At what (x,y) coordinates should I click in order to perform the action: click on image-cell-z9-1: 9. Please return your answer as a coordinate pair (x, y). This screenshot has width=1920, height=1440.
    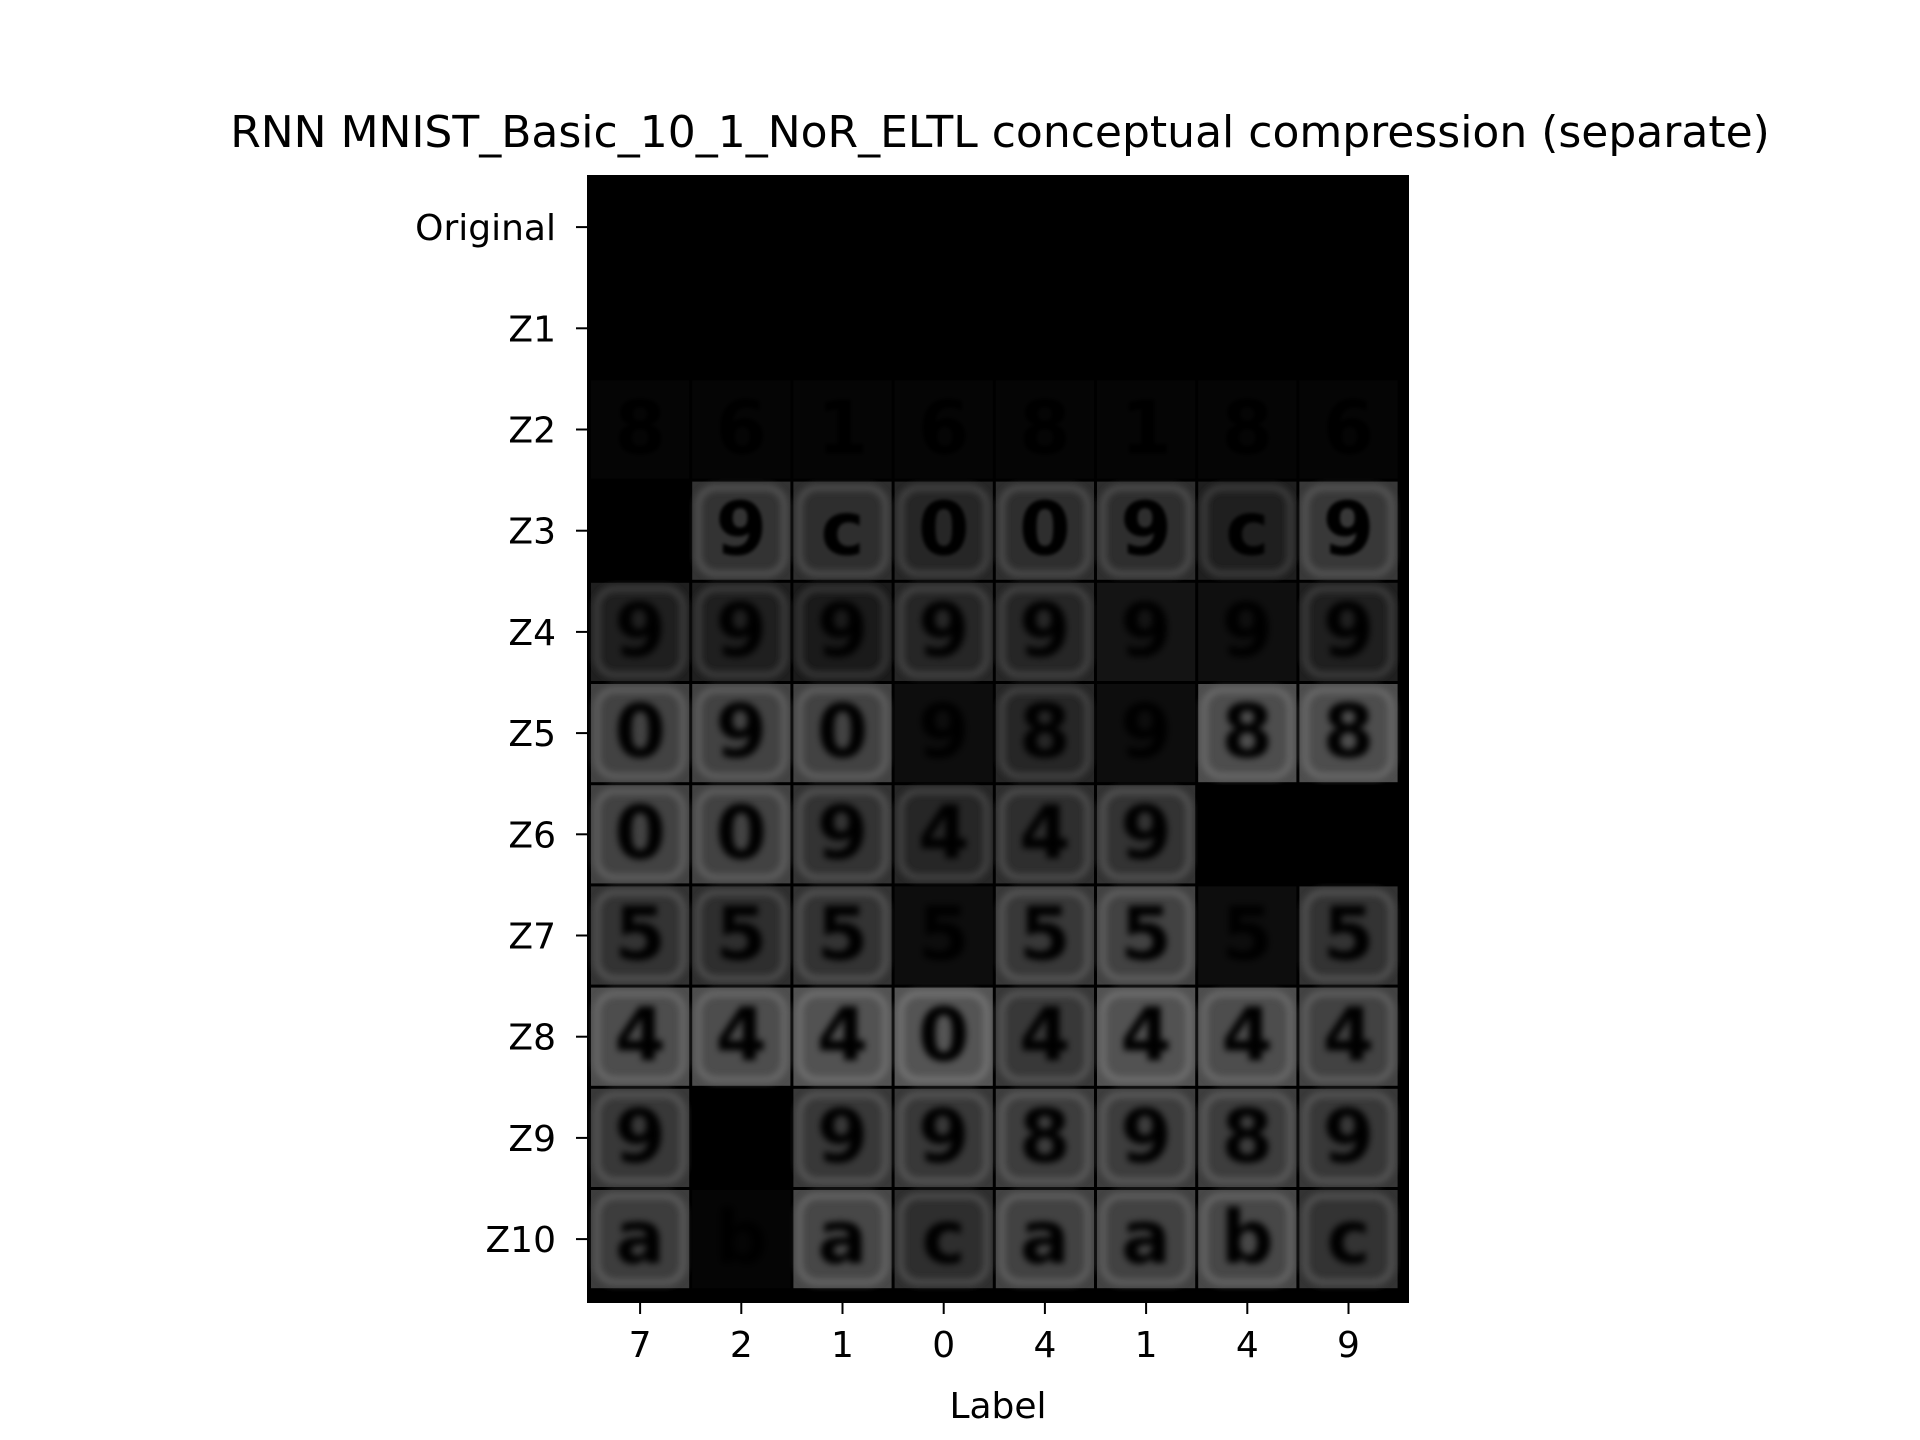
    Looking at the image, I should click on (640, 1137).